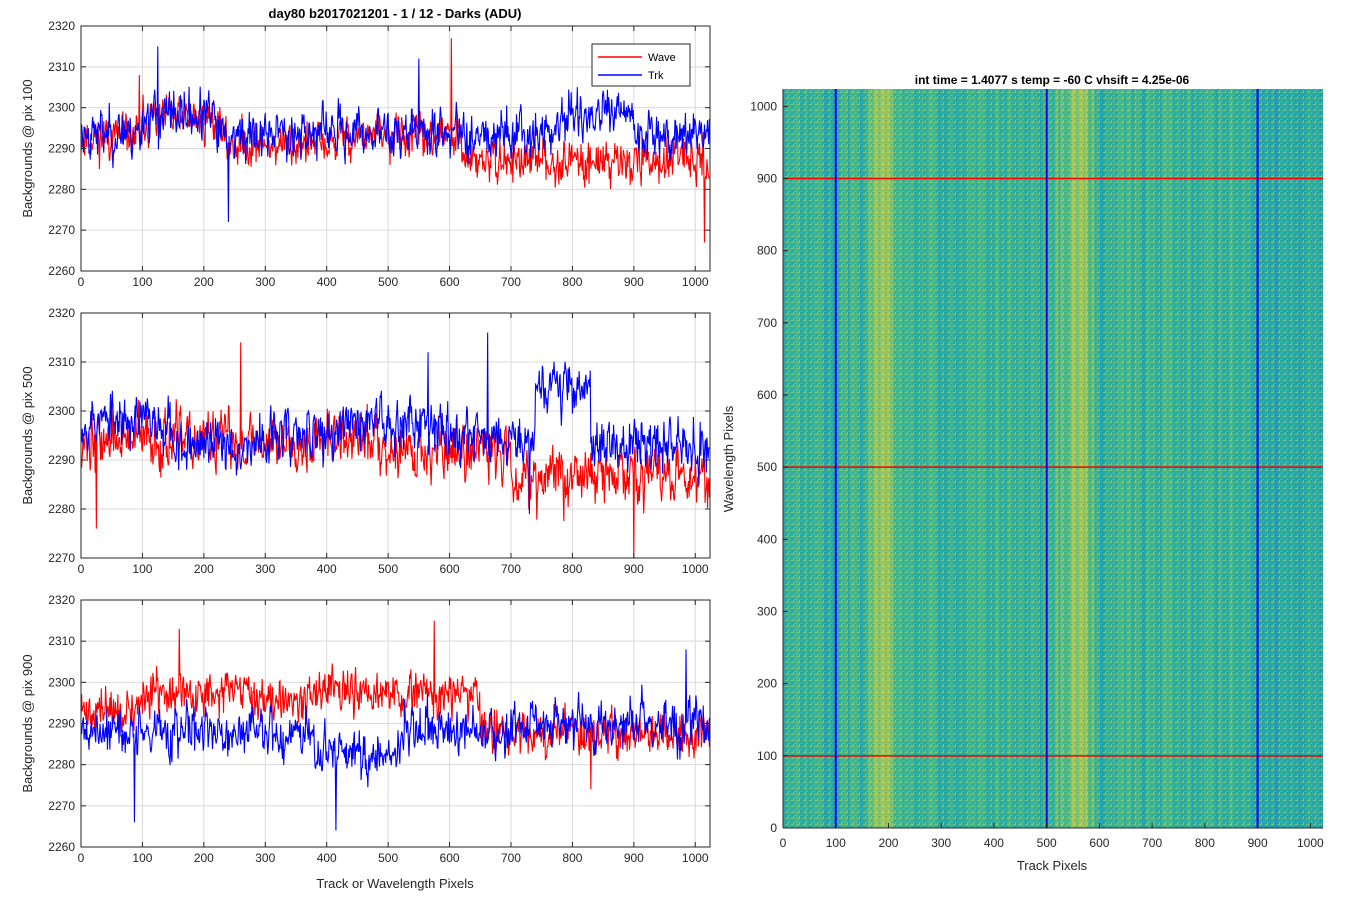  What do you see at coordinates (767, 323) in the screenshot?
I see `y-tick-label: 700` at bounding box center [767, 323].